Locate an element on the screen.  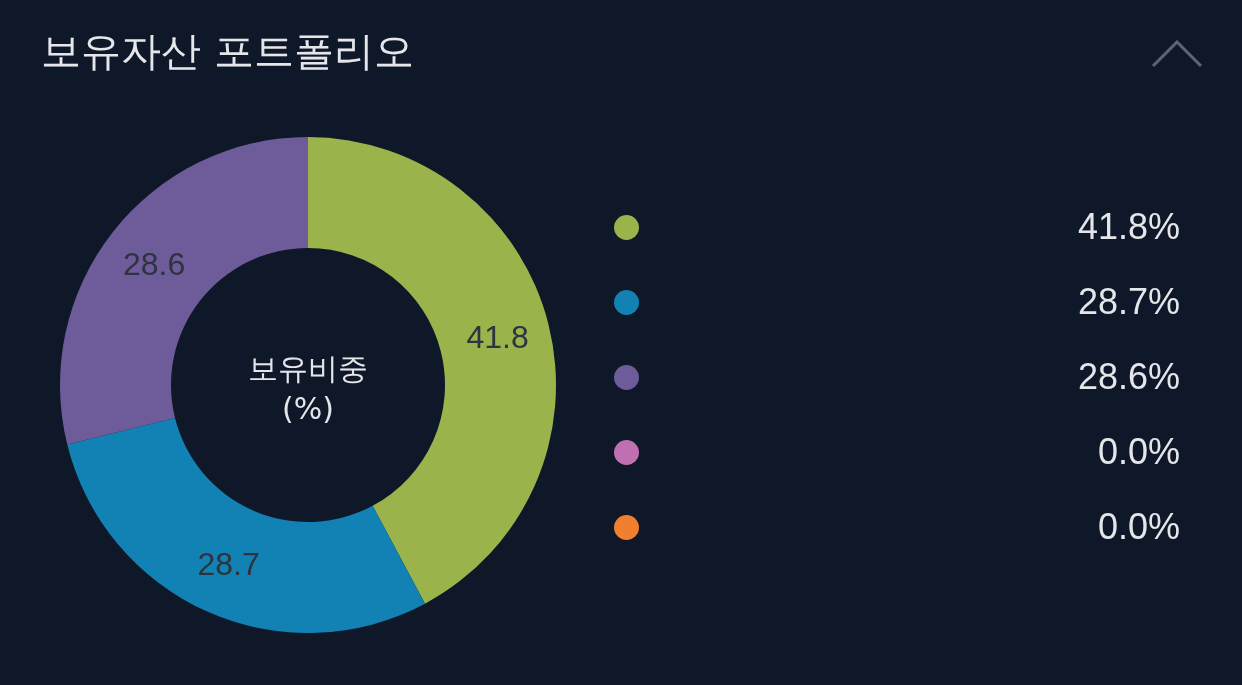
chart-title: 보유자산 포트폴리오 is located at coordinates (227, 51).